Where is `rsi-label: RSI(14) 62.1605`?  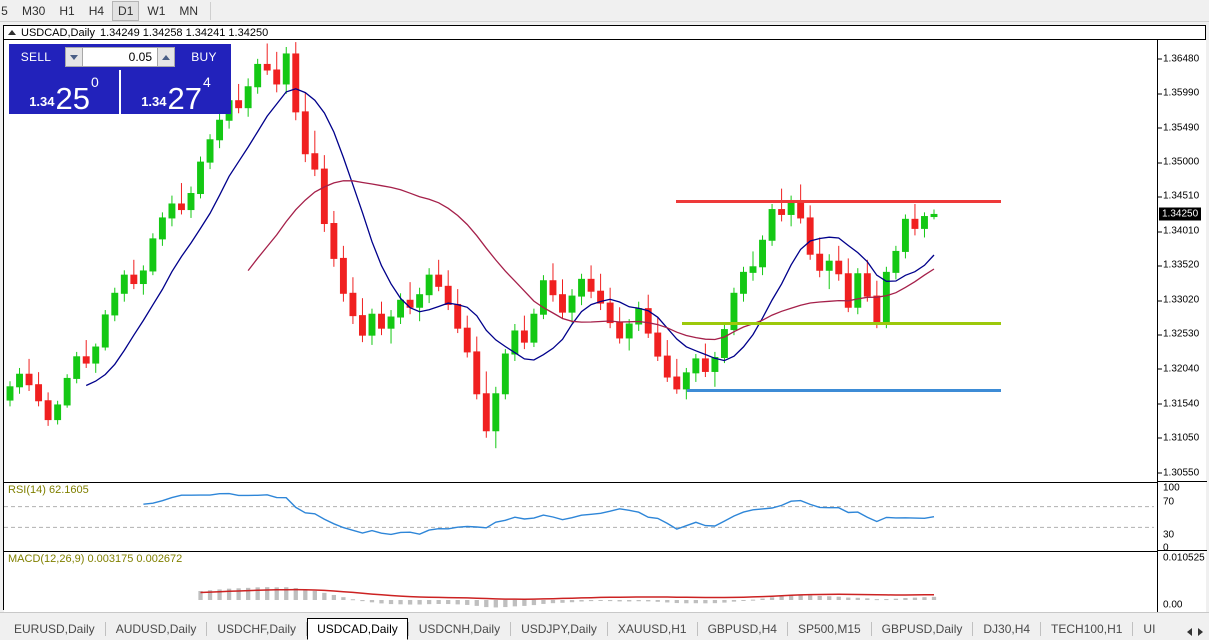
rsi-label: RSI(14) 62.1605 is located at coordinates (48, 490).